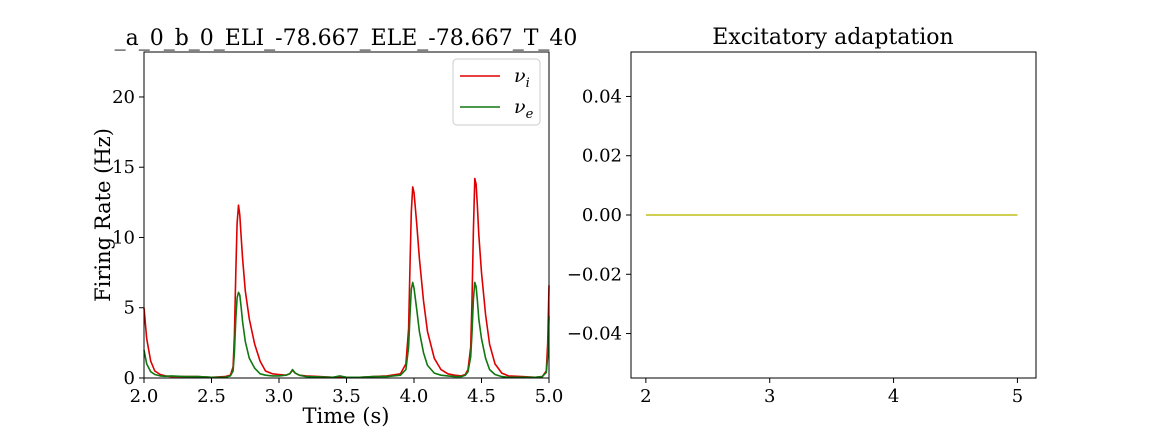 Image resolution: width=1152 pixels, height=432 pixels. What do you see at coordinates (522, 78) in the screenshot?
I see `legend-label-nu-i: νi` at bounding box center [522, 78].